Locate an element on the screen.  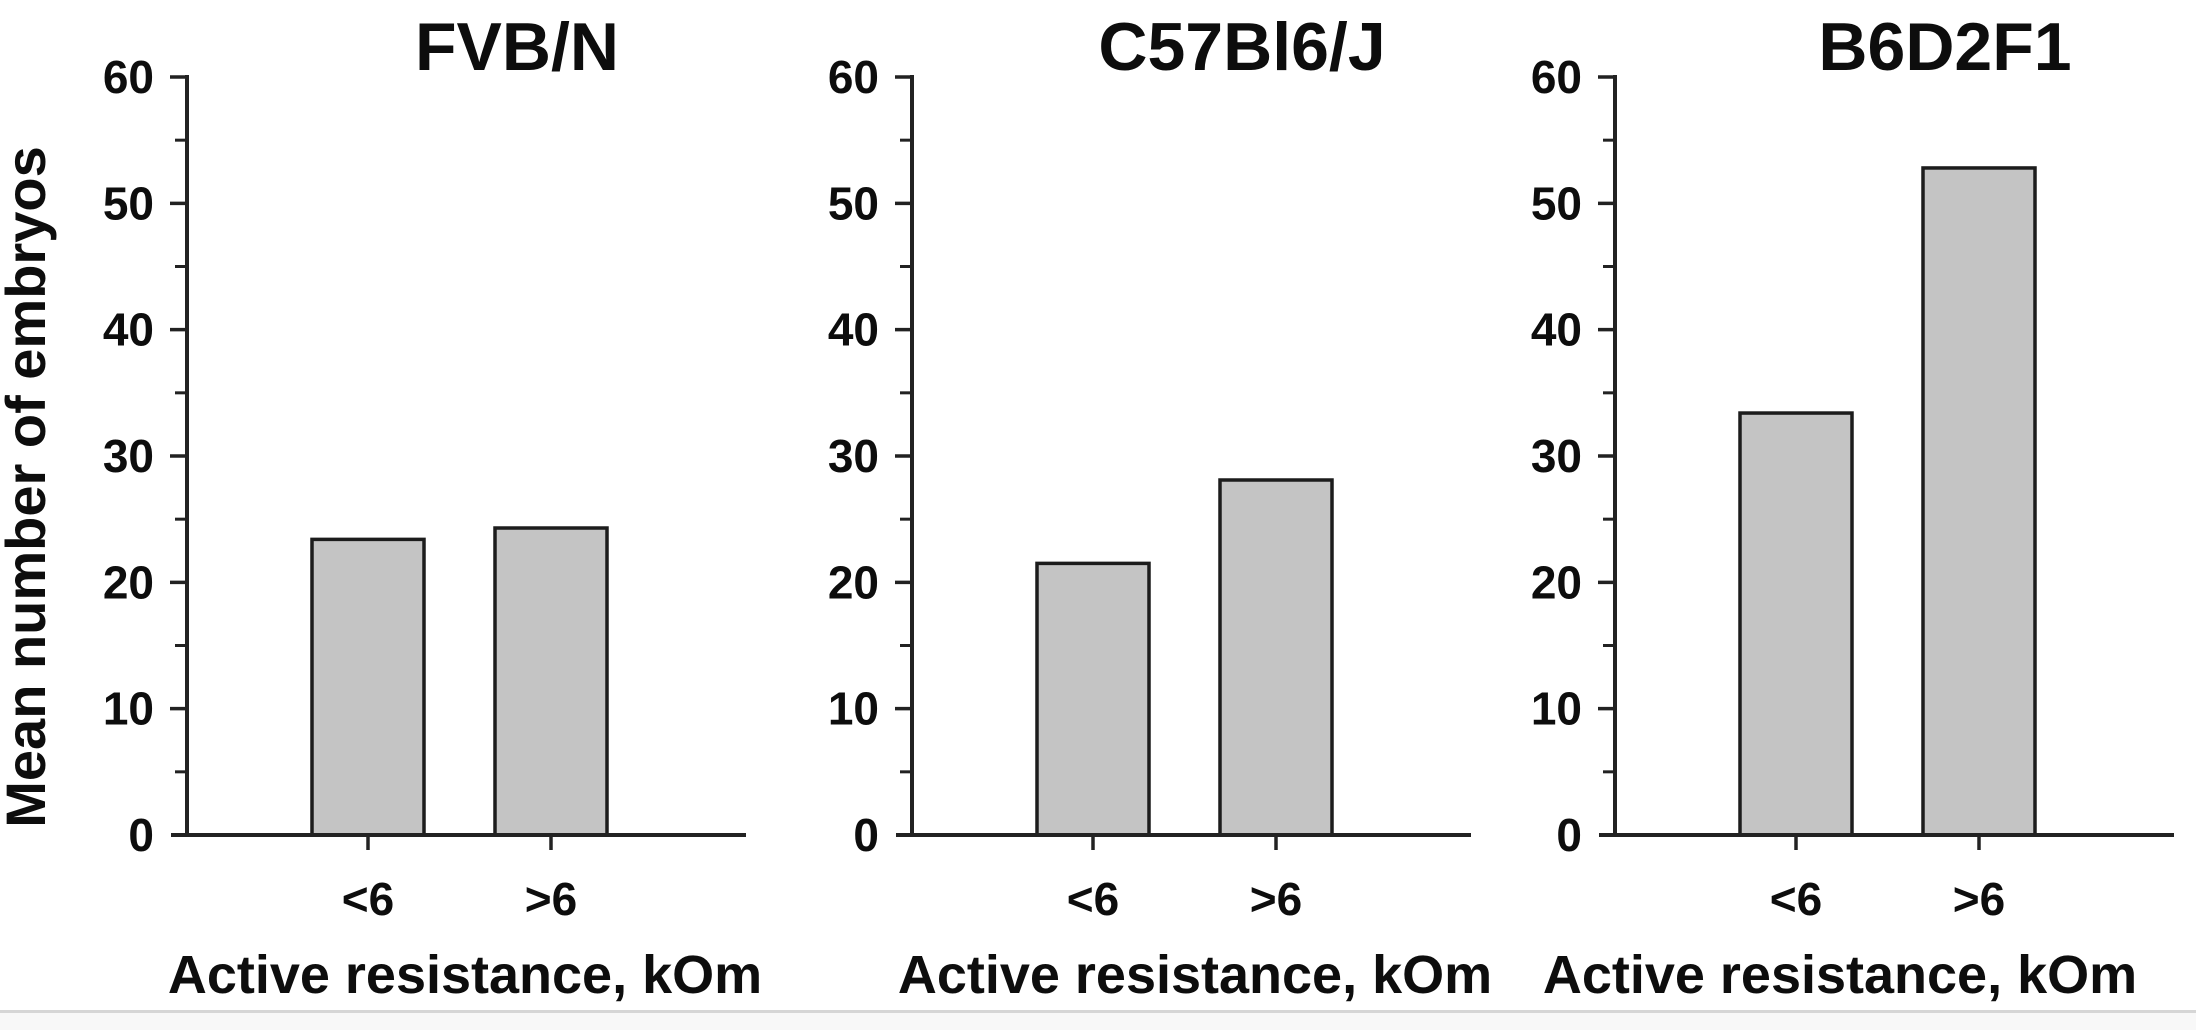
chart-title: C57Bl6/J is located at coordinates (1241, 47).